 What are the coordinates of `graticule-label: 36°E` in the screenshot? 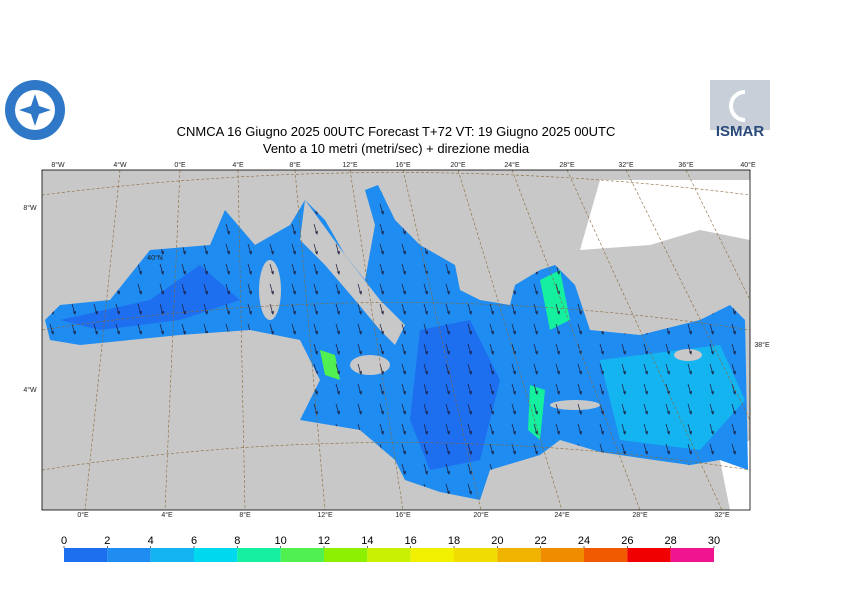 It's located at (686, 165).